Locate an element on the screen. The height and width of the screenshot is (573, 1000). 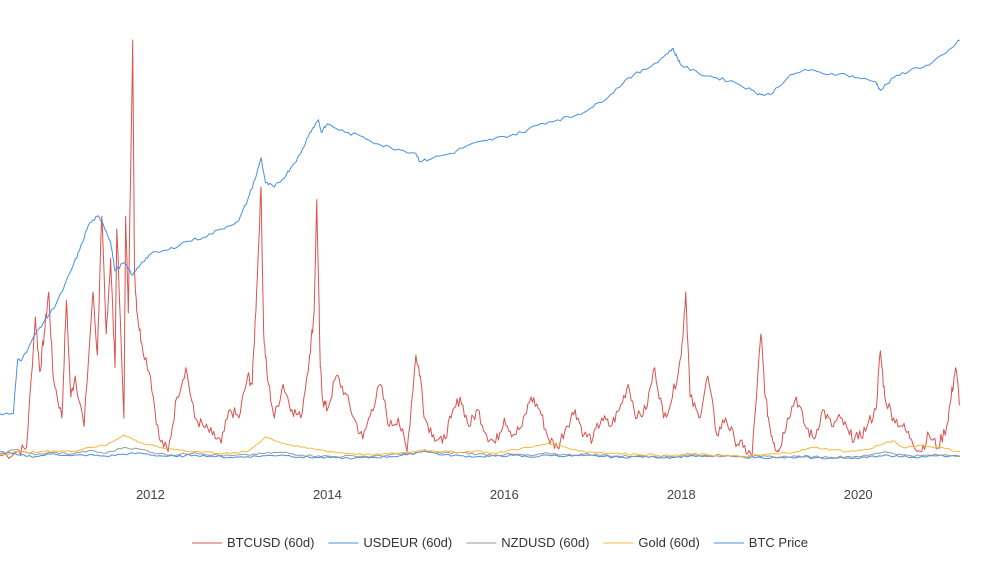
legend-label: NZDUSD (60d) is located at coordinates (545, 542).